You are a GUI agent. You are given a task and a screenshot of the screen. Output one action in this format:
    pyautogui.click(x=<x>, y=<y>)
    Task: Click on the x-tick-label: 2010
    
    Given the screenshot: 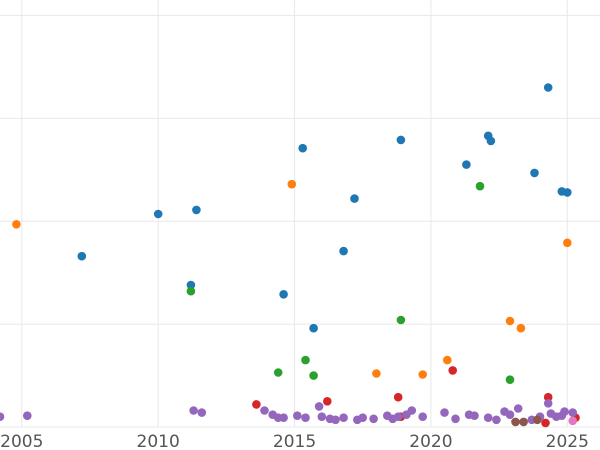 What is the action you would take?
    pyautogui.click(x=158, y=441)
    